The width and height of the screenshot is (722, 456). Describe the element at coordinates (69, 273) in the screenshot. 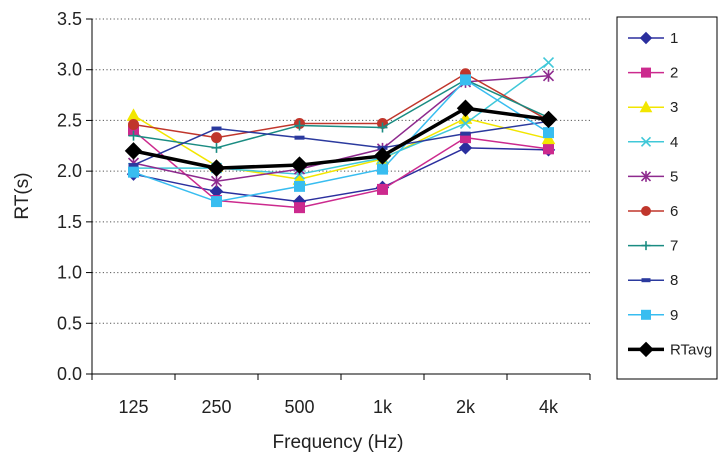

I see `y-tick-label: 1.0` at that location.